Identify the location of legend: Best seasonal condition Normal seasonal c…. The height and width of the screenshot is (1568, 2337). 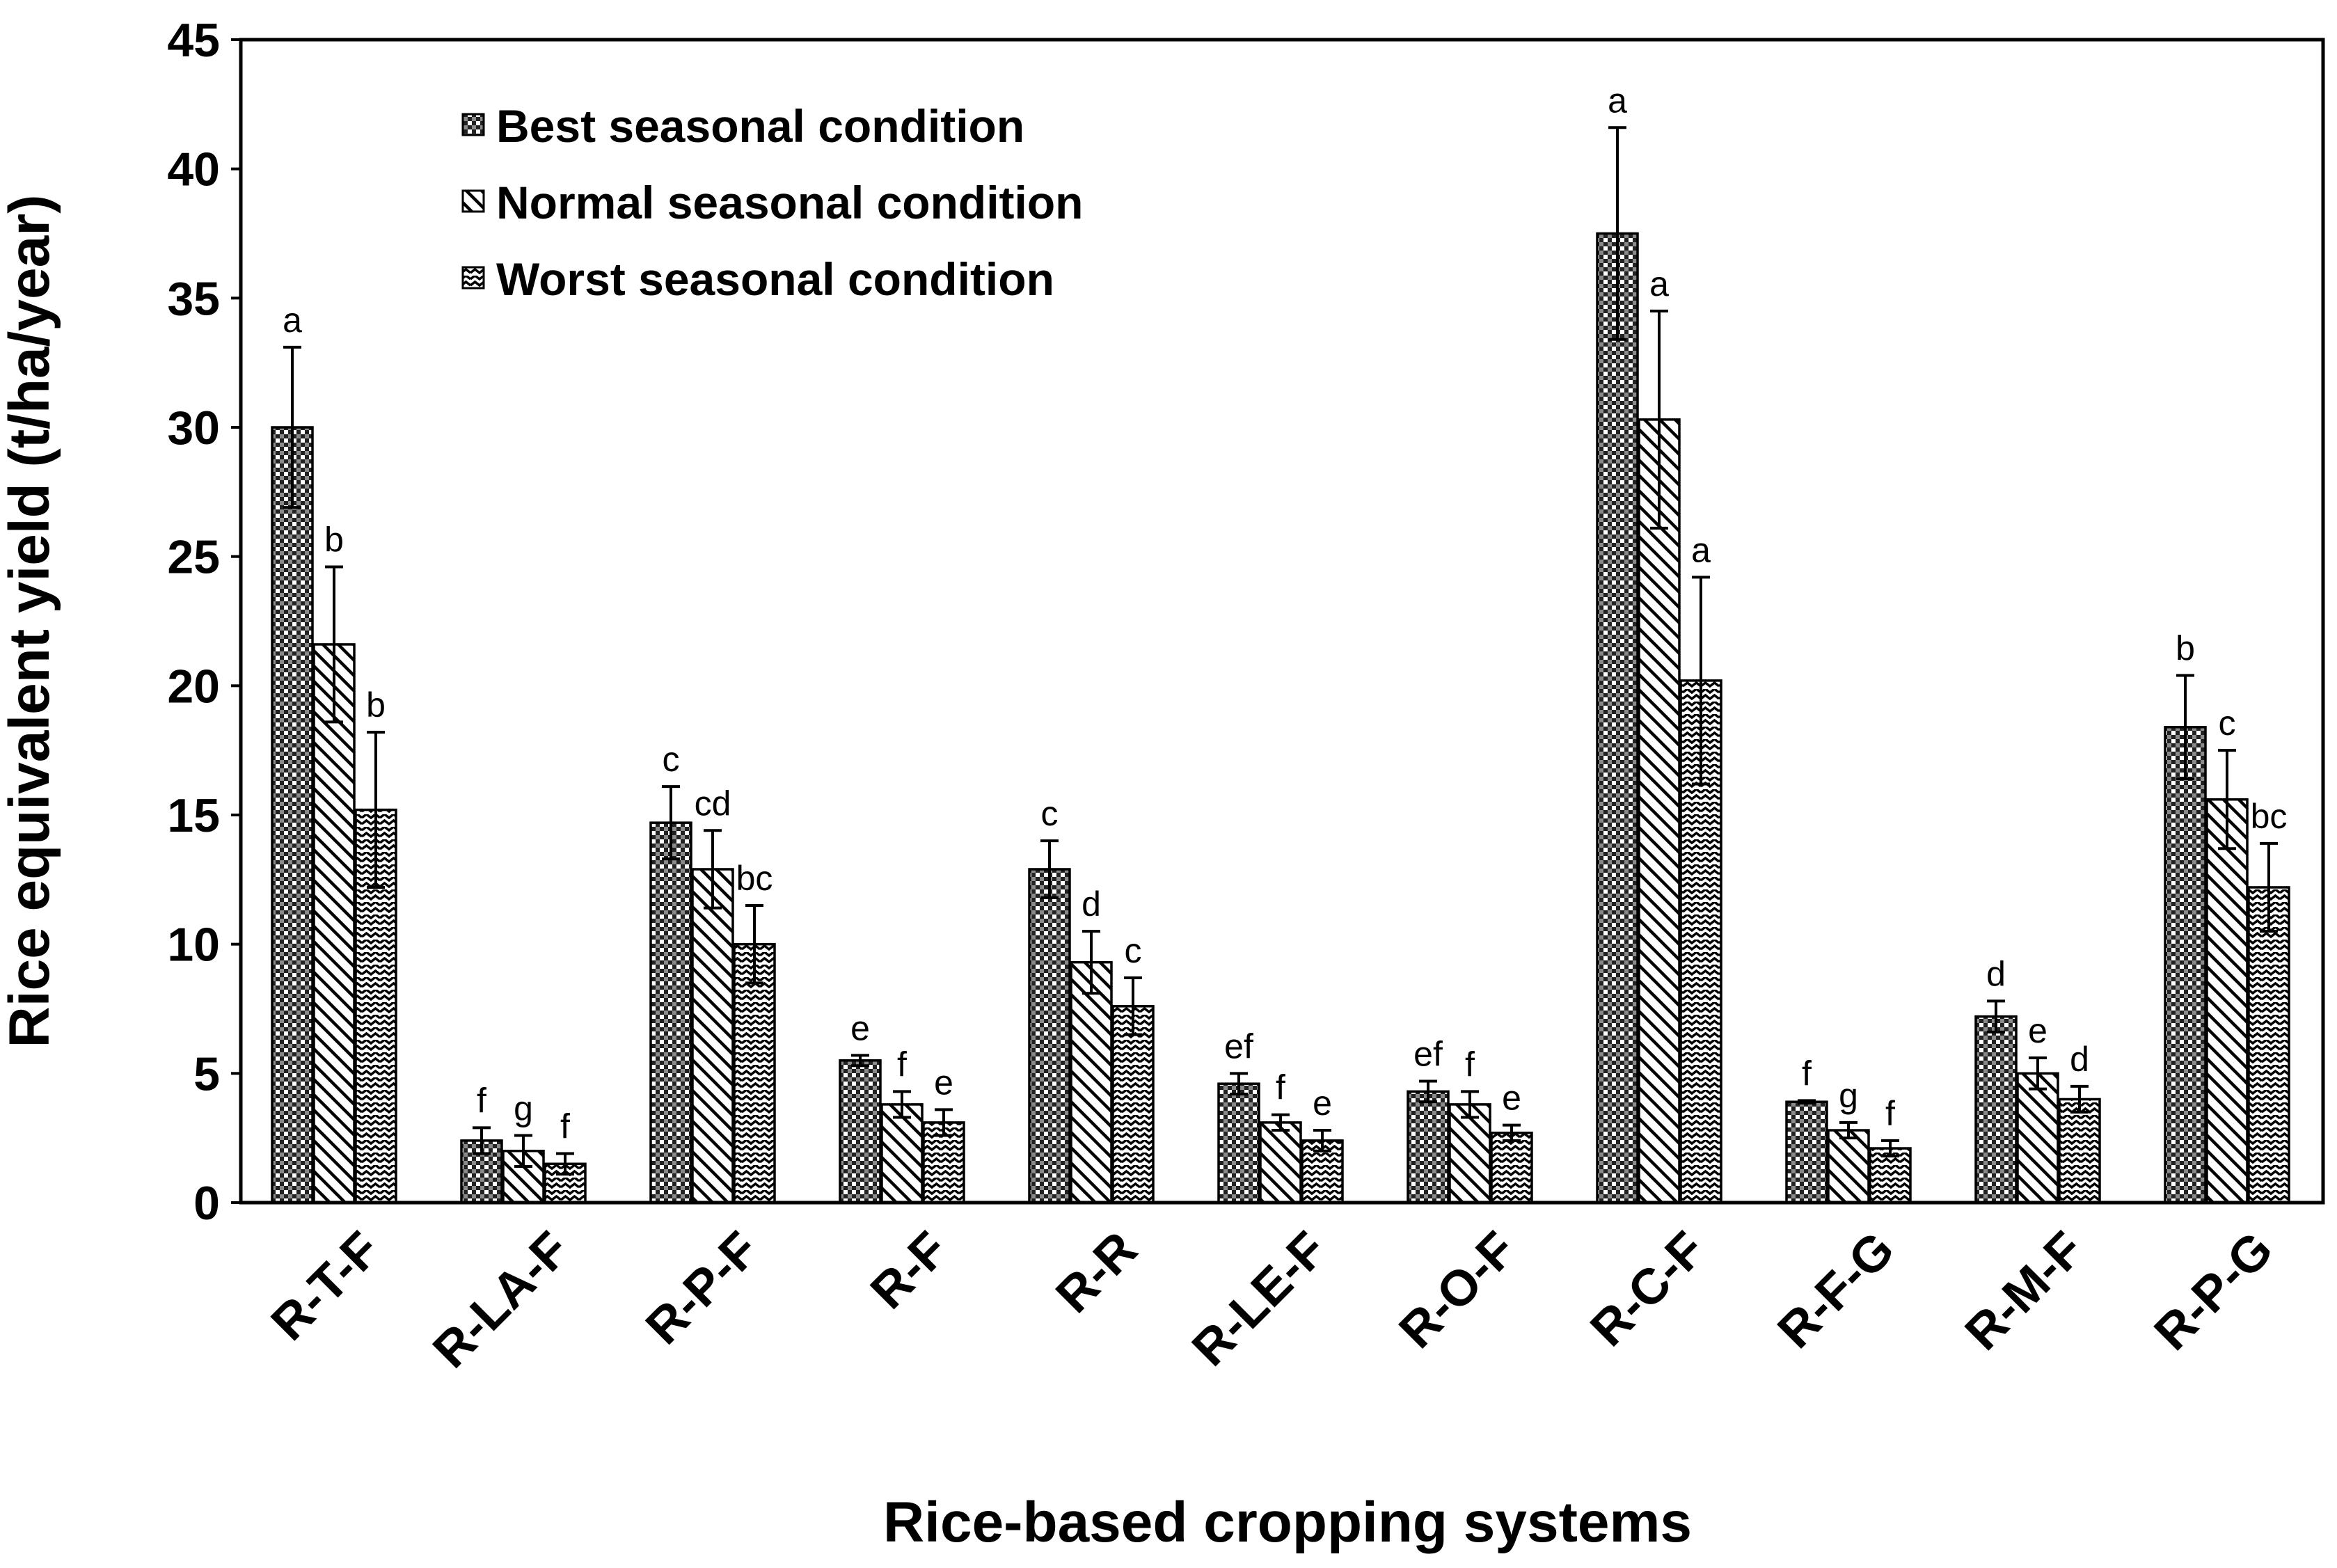
(772, 202).